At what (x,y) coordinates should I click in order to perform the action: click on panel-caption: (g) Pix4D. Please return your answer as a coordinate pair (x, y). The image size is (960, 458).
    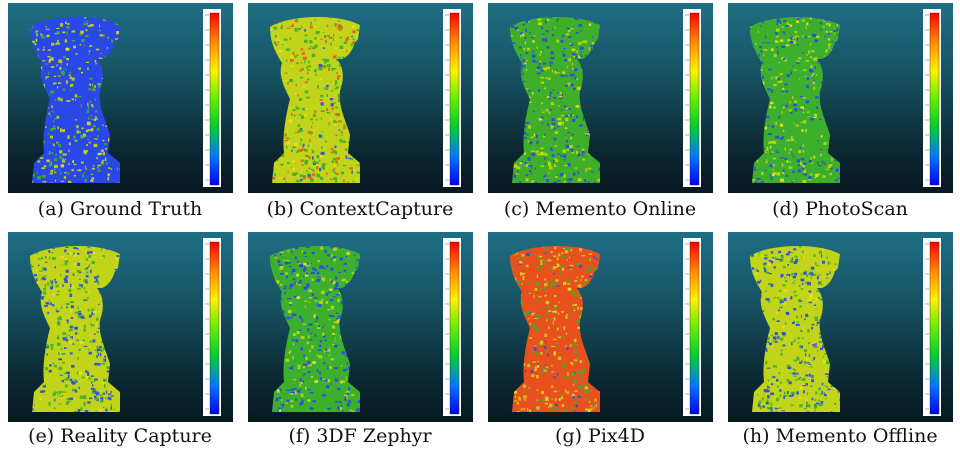
    Looking at the image, I should click on (600, 436).